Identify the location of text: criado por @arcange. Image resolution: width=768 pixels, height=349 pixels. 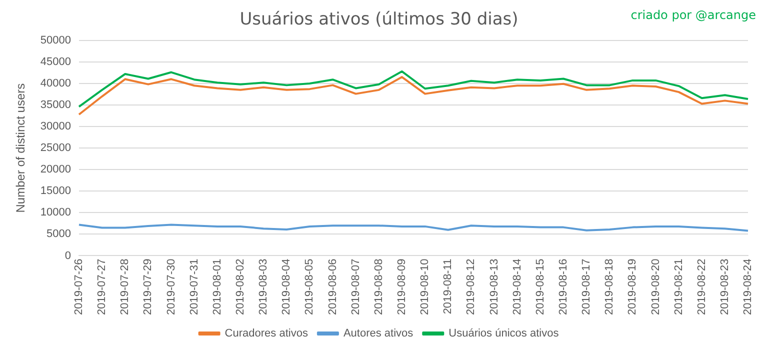
(693, 15).